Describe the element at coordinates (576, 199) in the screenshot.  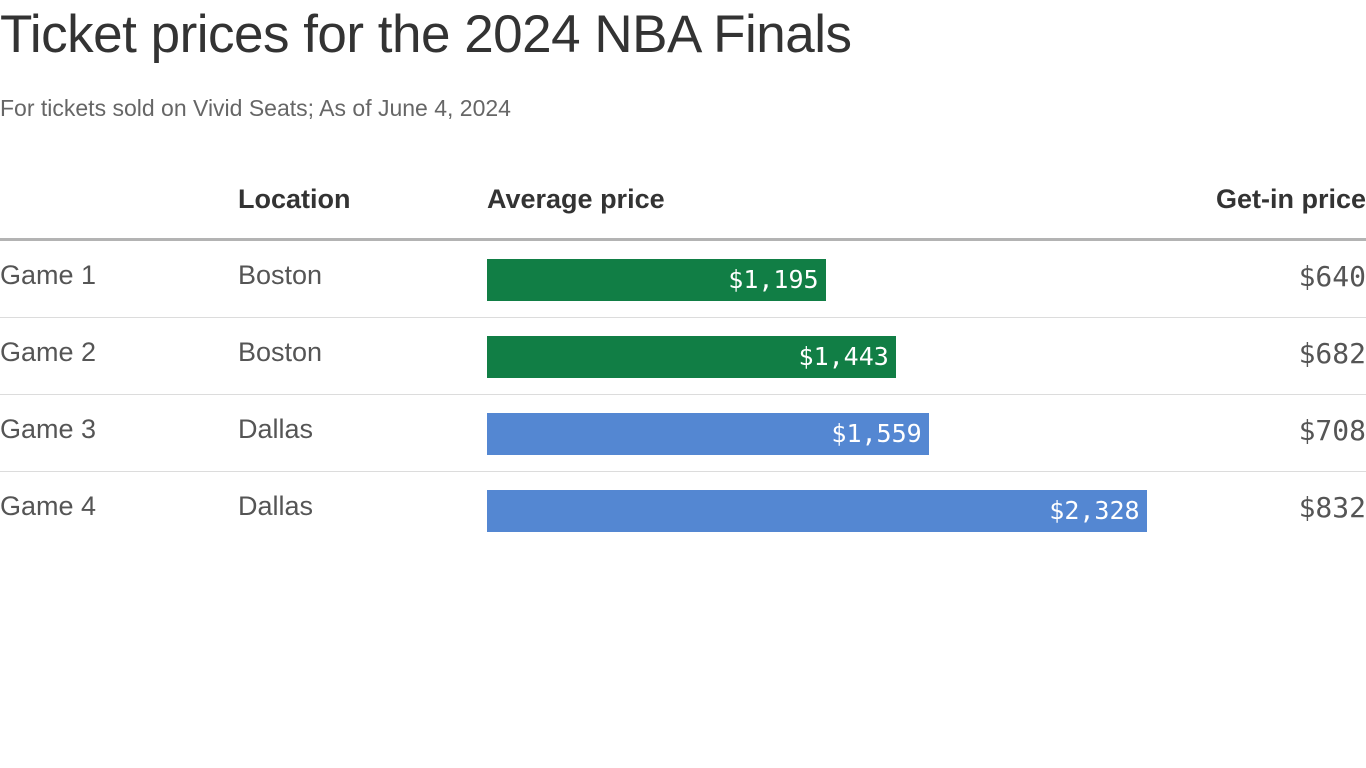
I see `average-price-column-header: Average price` at that location.